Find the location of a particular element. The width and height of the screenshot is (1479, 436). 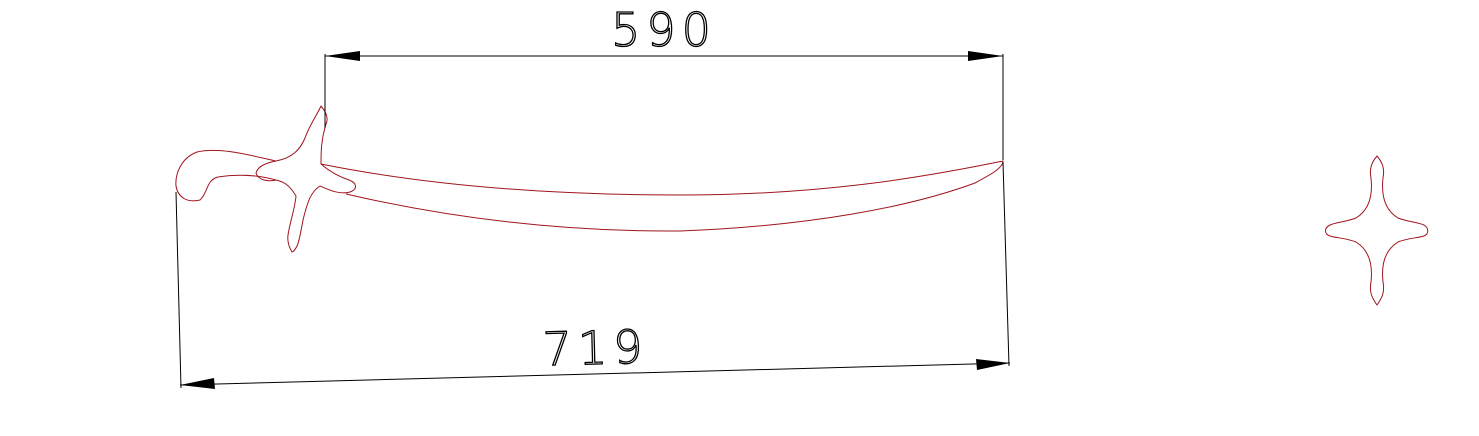

crossguard-detail-outline is located at coordinates (1377, 230).